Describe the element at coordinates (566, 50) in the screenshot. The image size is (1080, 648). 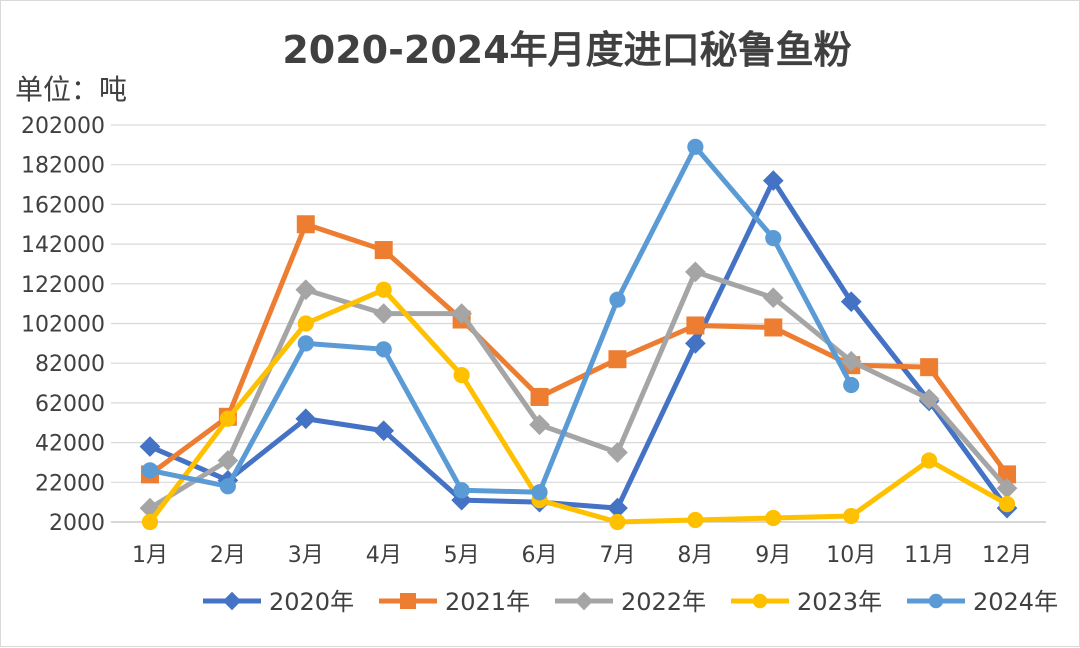
I see `chart-title: 2020-2024年月度进口秘鲁鱼粉` at that location.